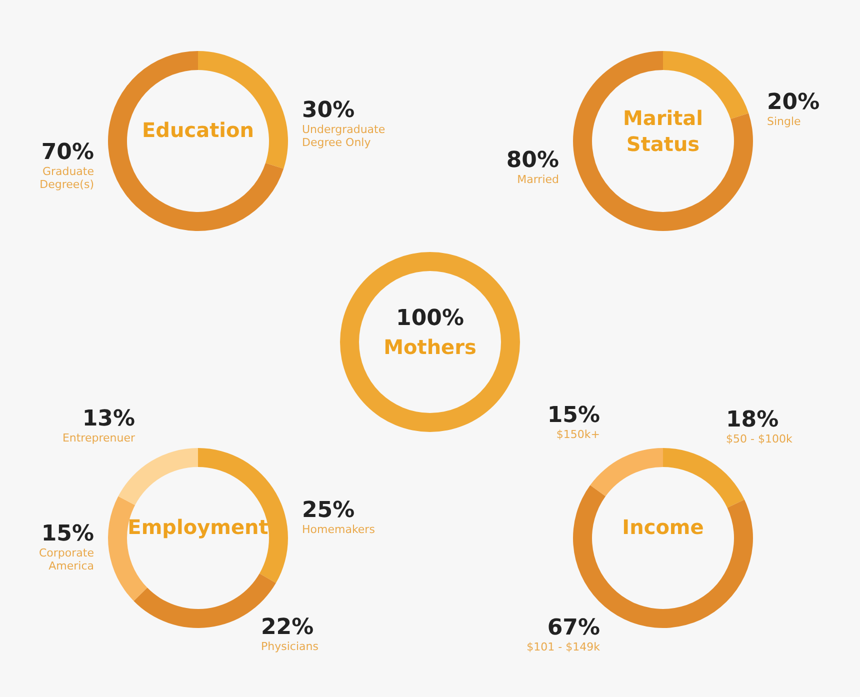  I want to click on data-label: 20%, so click(793, 102).